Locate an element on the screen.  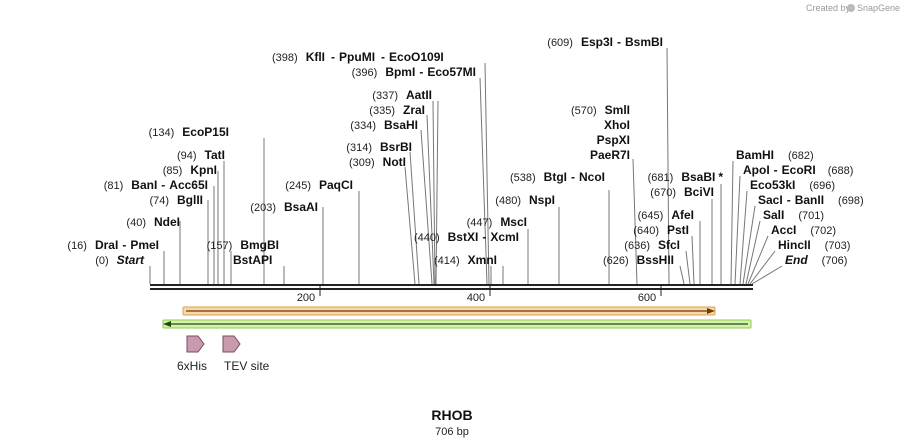
orf-forward-arrow is located at coordinates (449, 311).